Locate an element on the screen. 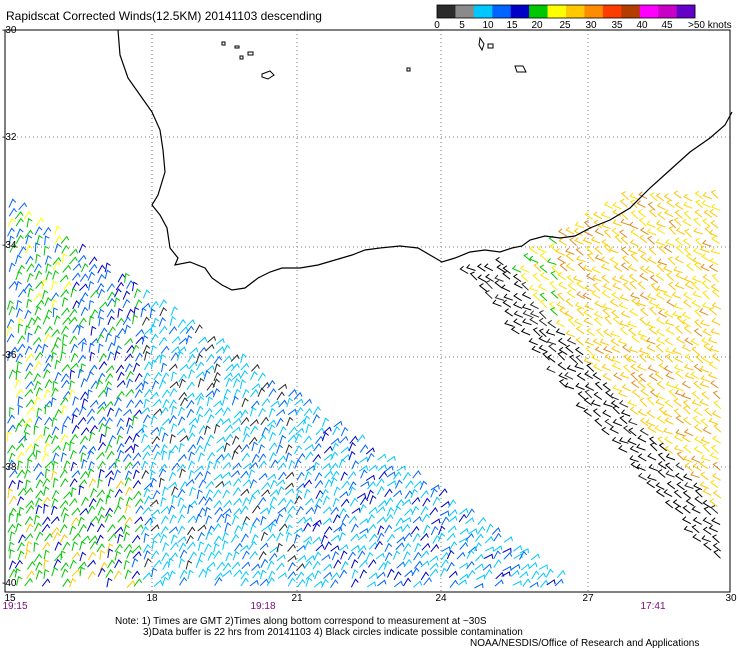 The height and width of the screenshot is (650, 740). legend-label-10: 10 is located at coordinates (488, 25).